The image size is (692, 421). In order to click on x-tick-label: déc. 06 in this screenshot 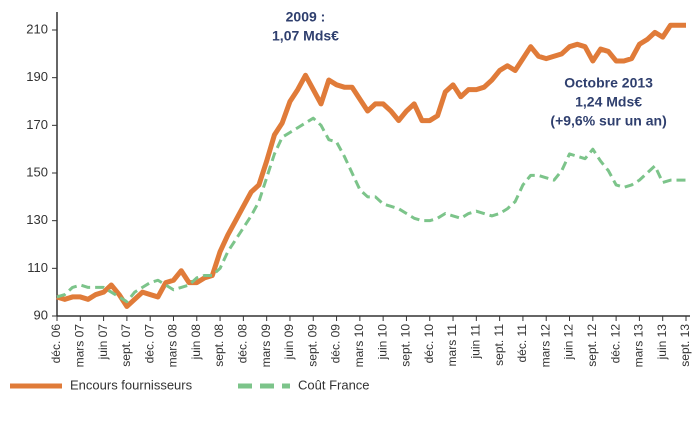, I will do `click(56, 344)`.